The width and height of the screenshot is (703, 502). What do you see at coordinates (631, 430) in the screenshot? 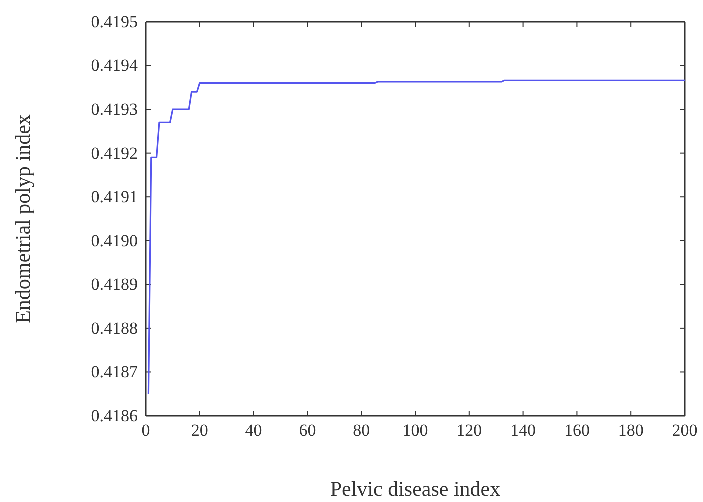
I see `x-tick-label: 180` at bounding box center [631, 430].